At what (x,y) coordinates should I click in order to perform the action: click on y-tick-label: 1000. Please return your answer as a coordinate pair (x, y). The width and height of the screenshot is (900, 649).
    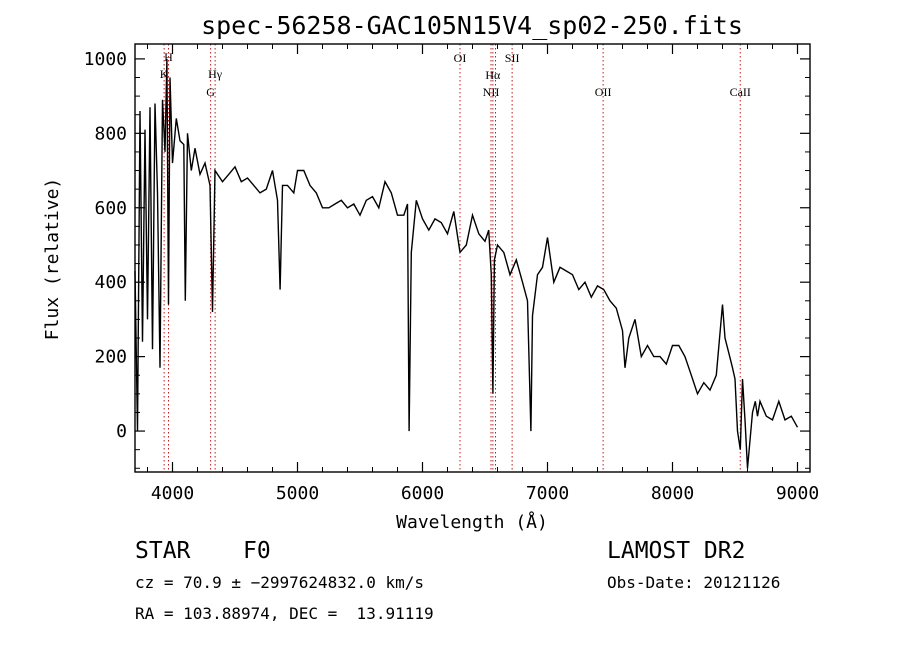
    Looking at the image, I should click on (105, 59).